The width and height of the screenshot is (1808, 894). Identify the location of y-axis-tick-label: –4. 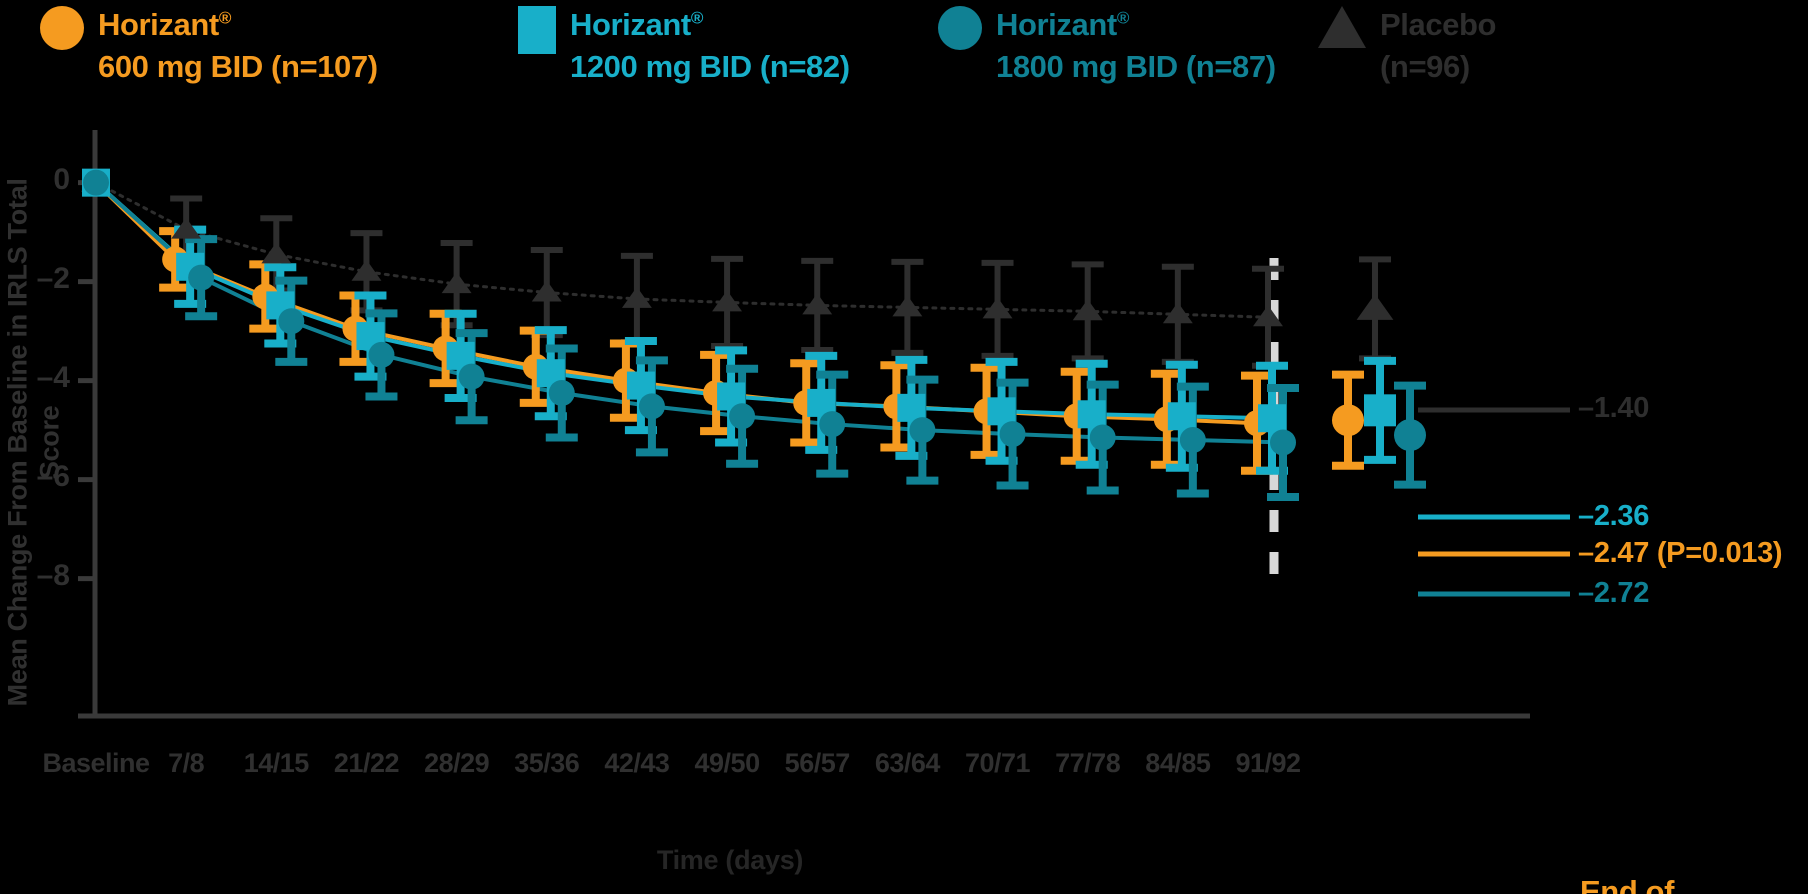
(53, 377).